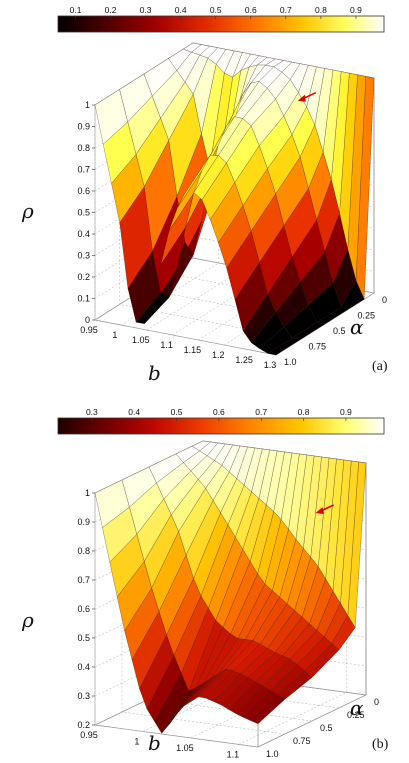 The height and width of the screenshot is (763, 409). What do you see at coordinates (76, 10) in the screenshot?
I see `colorbar-tick-label: 0.1` at bounding box center [76, 10].